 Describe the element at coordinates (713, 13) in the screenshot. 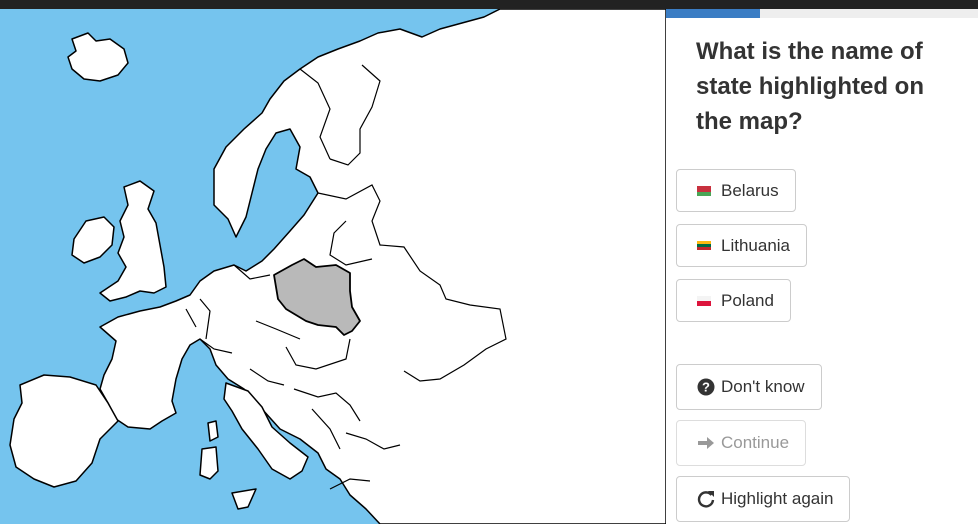

I see `progress-fill` at that location.